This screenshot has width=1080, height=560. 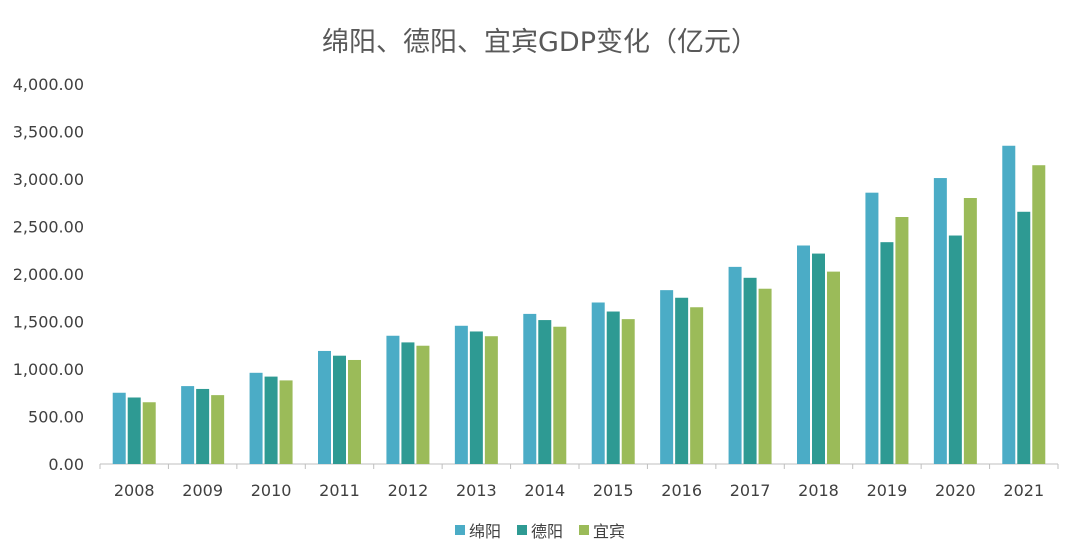 I want to click on x-tick-label: 2011, so click(x=339, y=490).